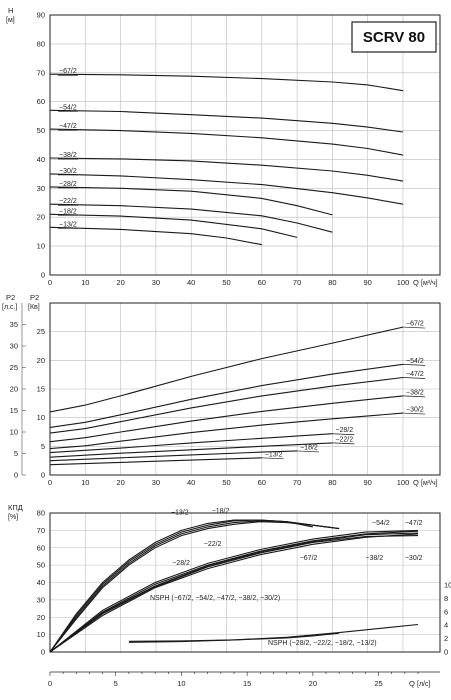 The width and height of the screenshot is (451, 700). What do you see at coordinates (414, 523) in the screenshot?
I see `curve-label: −47/2` at bounding box center [414, 523].